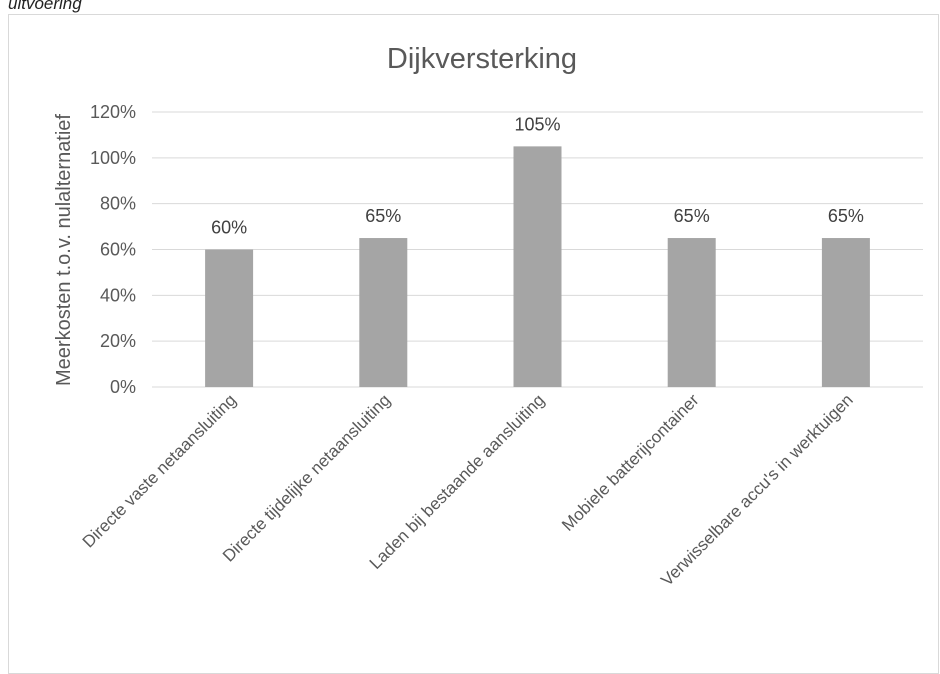  Describe the element at coordinates (45, 6) in the screenshot. I see `figure-caption: uitvoering` at that location.